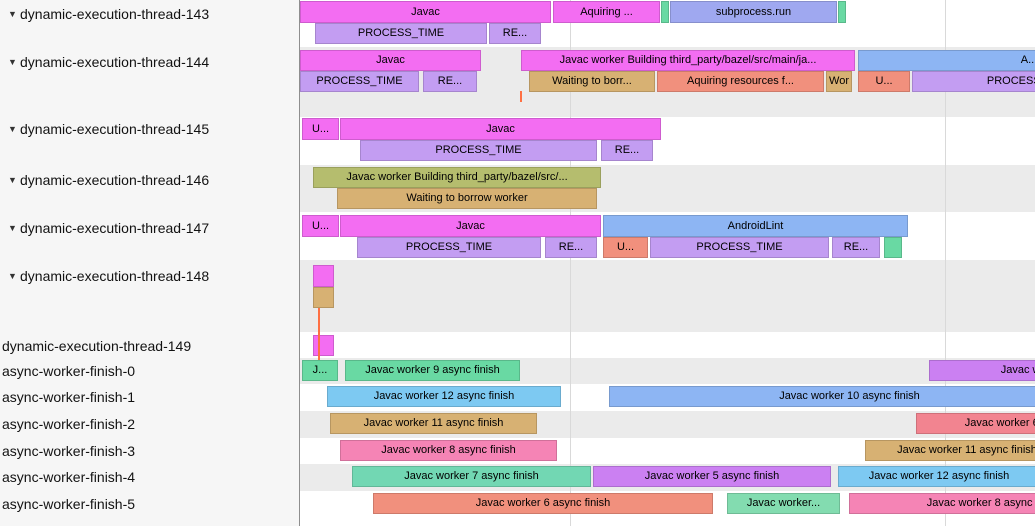 This screenshot has height=526, width=1035. What do you see at coordinates (149, 504) in the screenshot?
I see `track-header-async-worker-finish-5: async-worker-finish-5` at bounding box center [149, 504].